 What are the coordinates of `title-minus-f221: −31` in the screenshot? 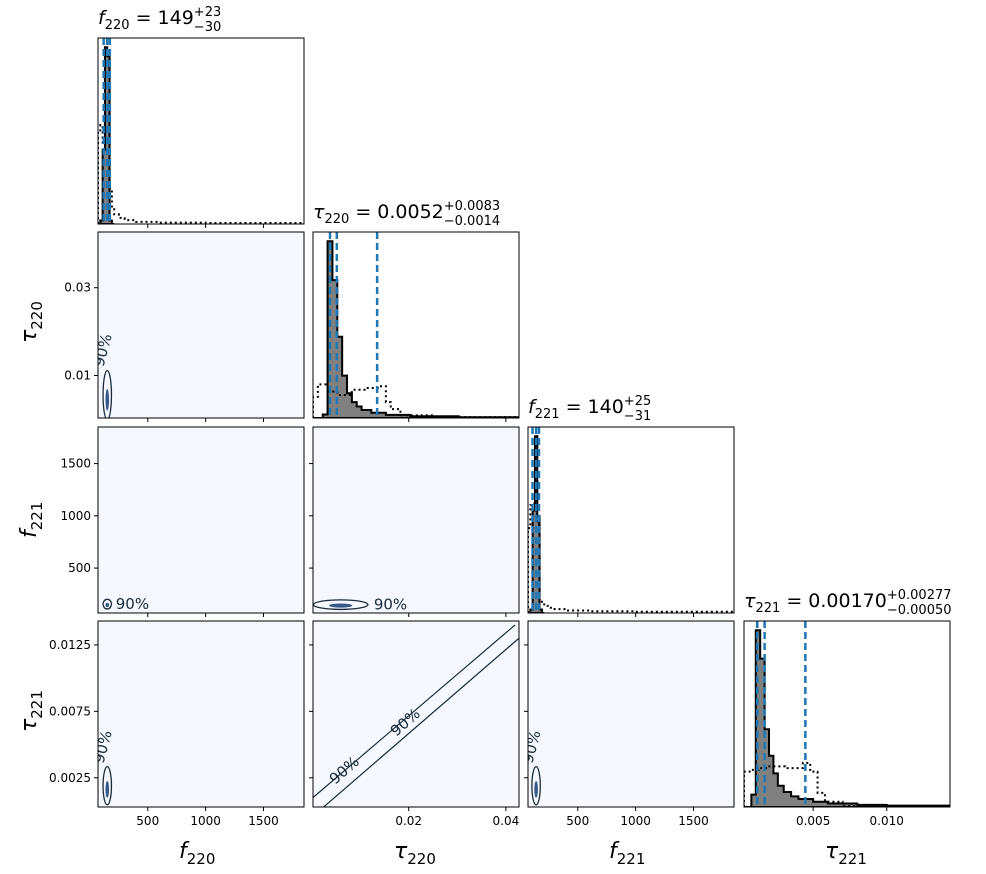 It's located at (637, 416).